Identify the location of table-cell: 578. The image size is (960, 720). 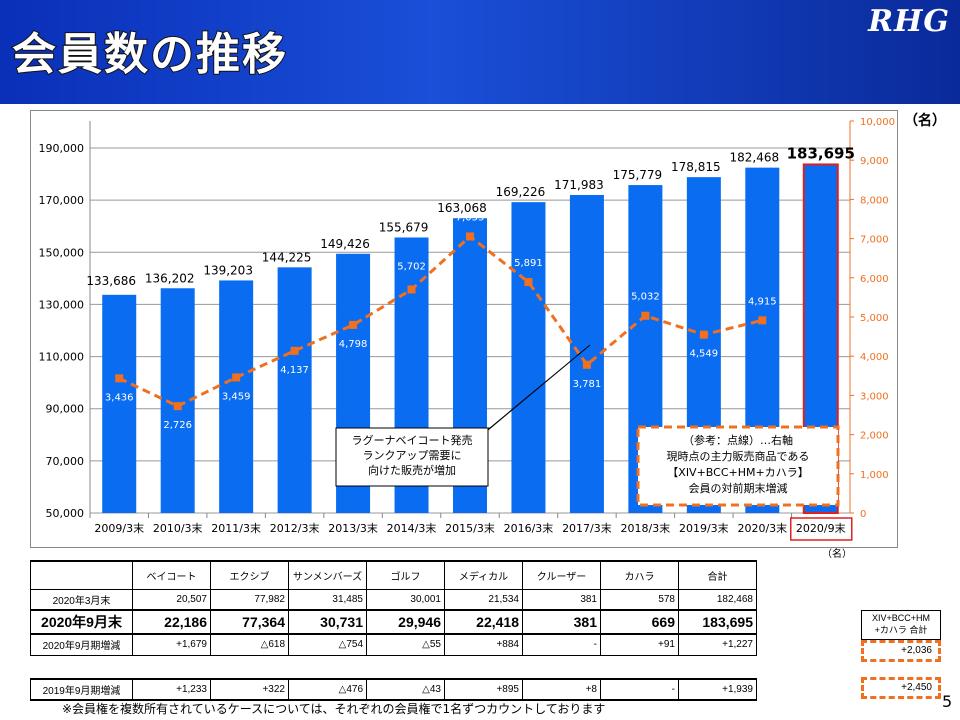
(639, 599).